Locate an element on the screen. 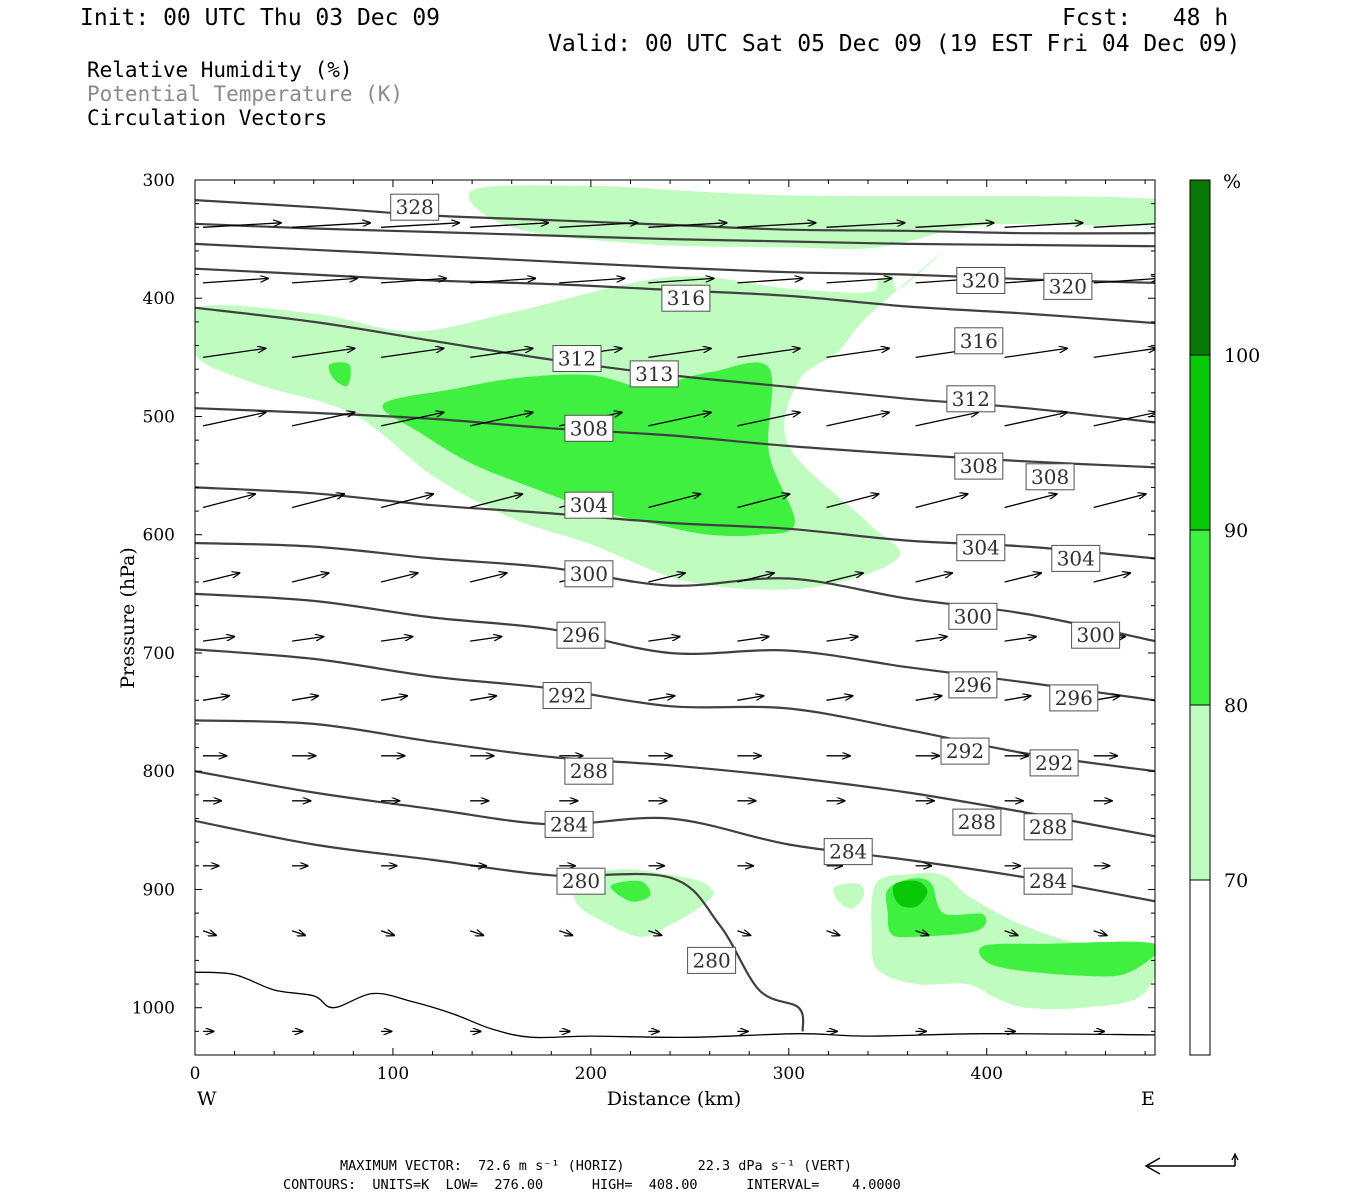 The image size is (1350, 1200). theta-label-text: 296 is located at coordinates (581, 635).